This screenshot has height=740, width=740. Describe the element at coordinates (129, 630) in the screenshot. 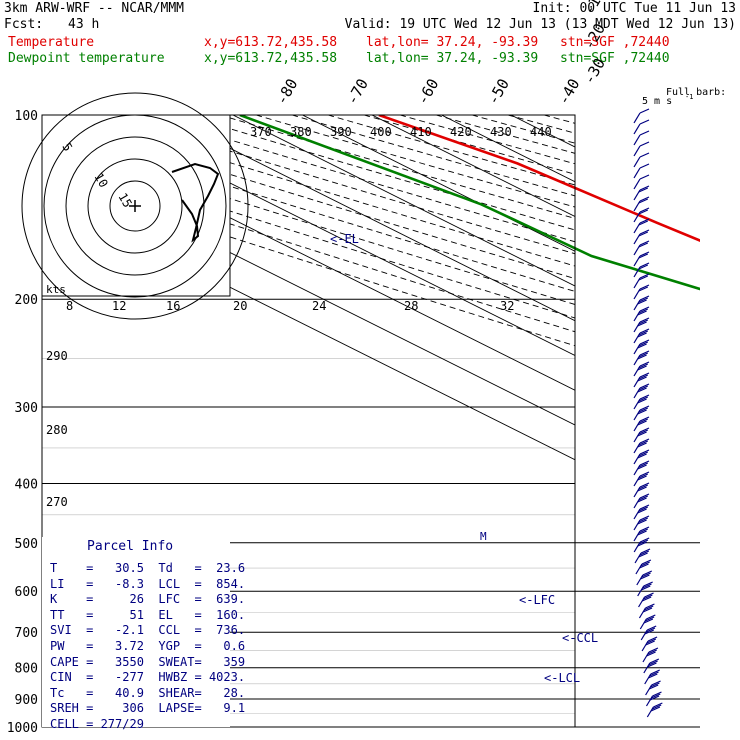

I see `parcel-value: -2.1` at that location.